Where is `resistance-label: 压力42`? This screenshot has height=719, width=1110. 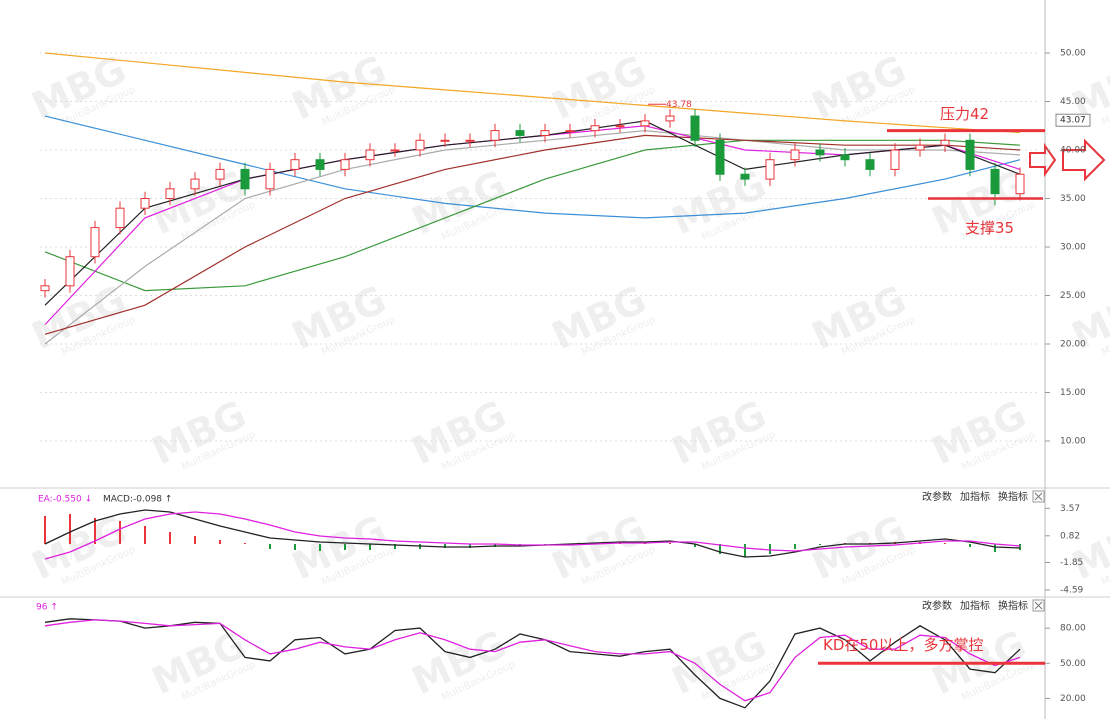
resistance-label: 压力42 is located at coordinates (964, 114).